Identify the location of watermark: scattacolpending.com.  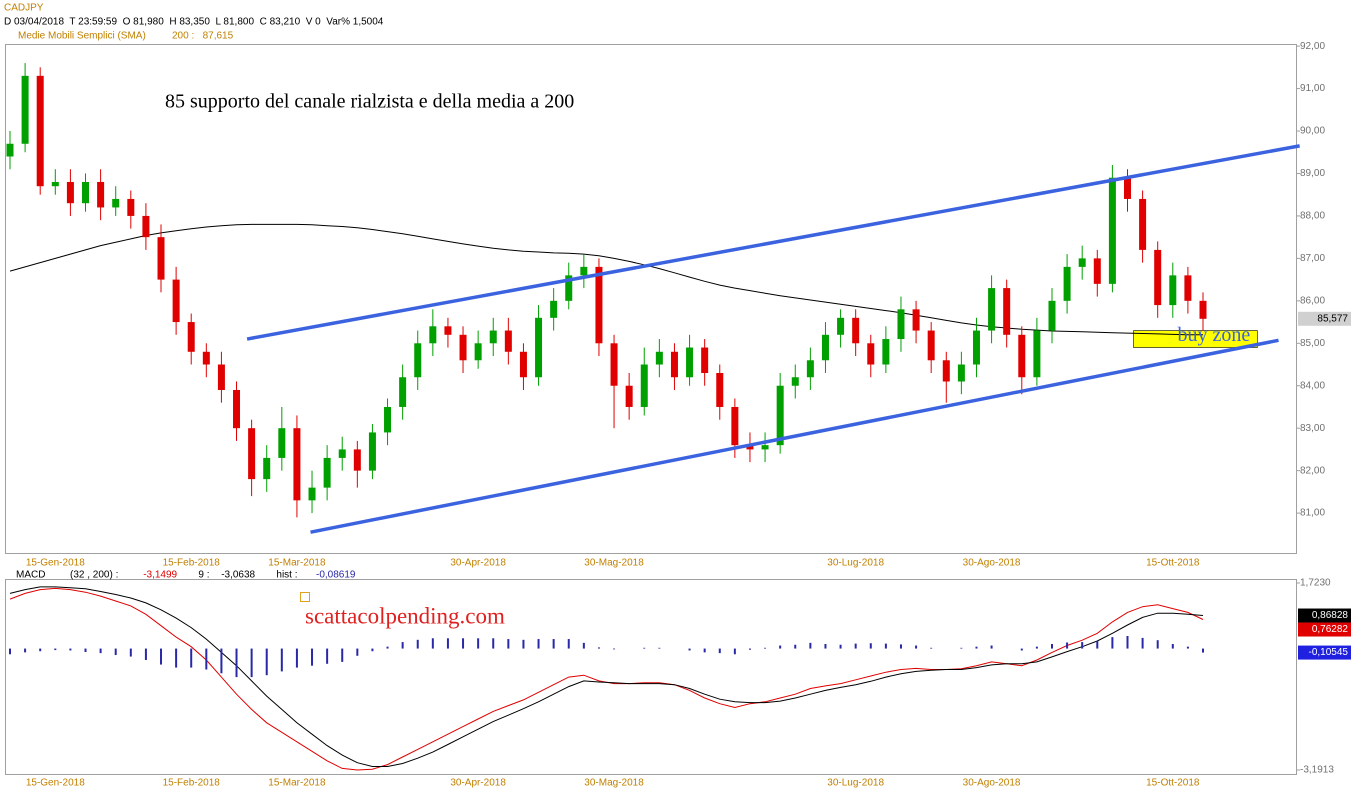
(405, 615).